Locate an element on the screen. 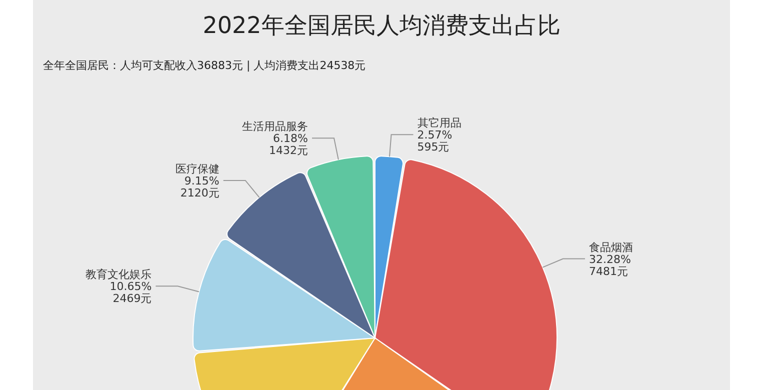  data-label: 10.65% 2469元 is located at coordinates (131, 293).